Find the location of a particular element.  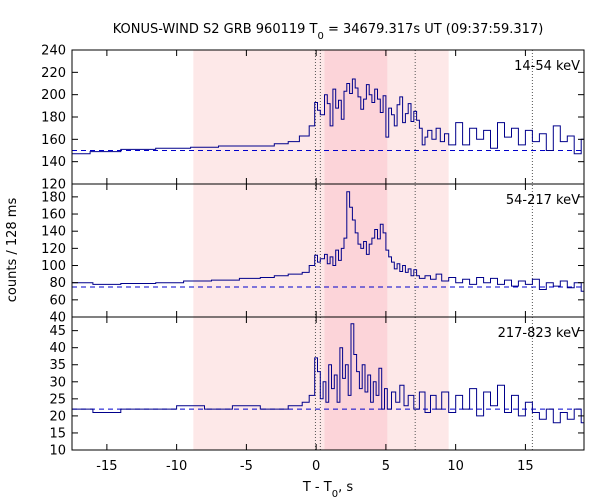

y-tick-label-0-1: 140 is located at coordinates (53, 162).